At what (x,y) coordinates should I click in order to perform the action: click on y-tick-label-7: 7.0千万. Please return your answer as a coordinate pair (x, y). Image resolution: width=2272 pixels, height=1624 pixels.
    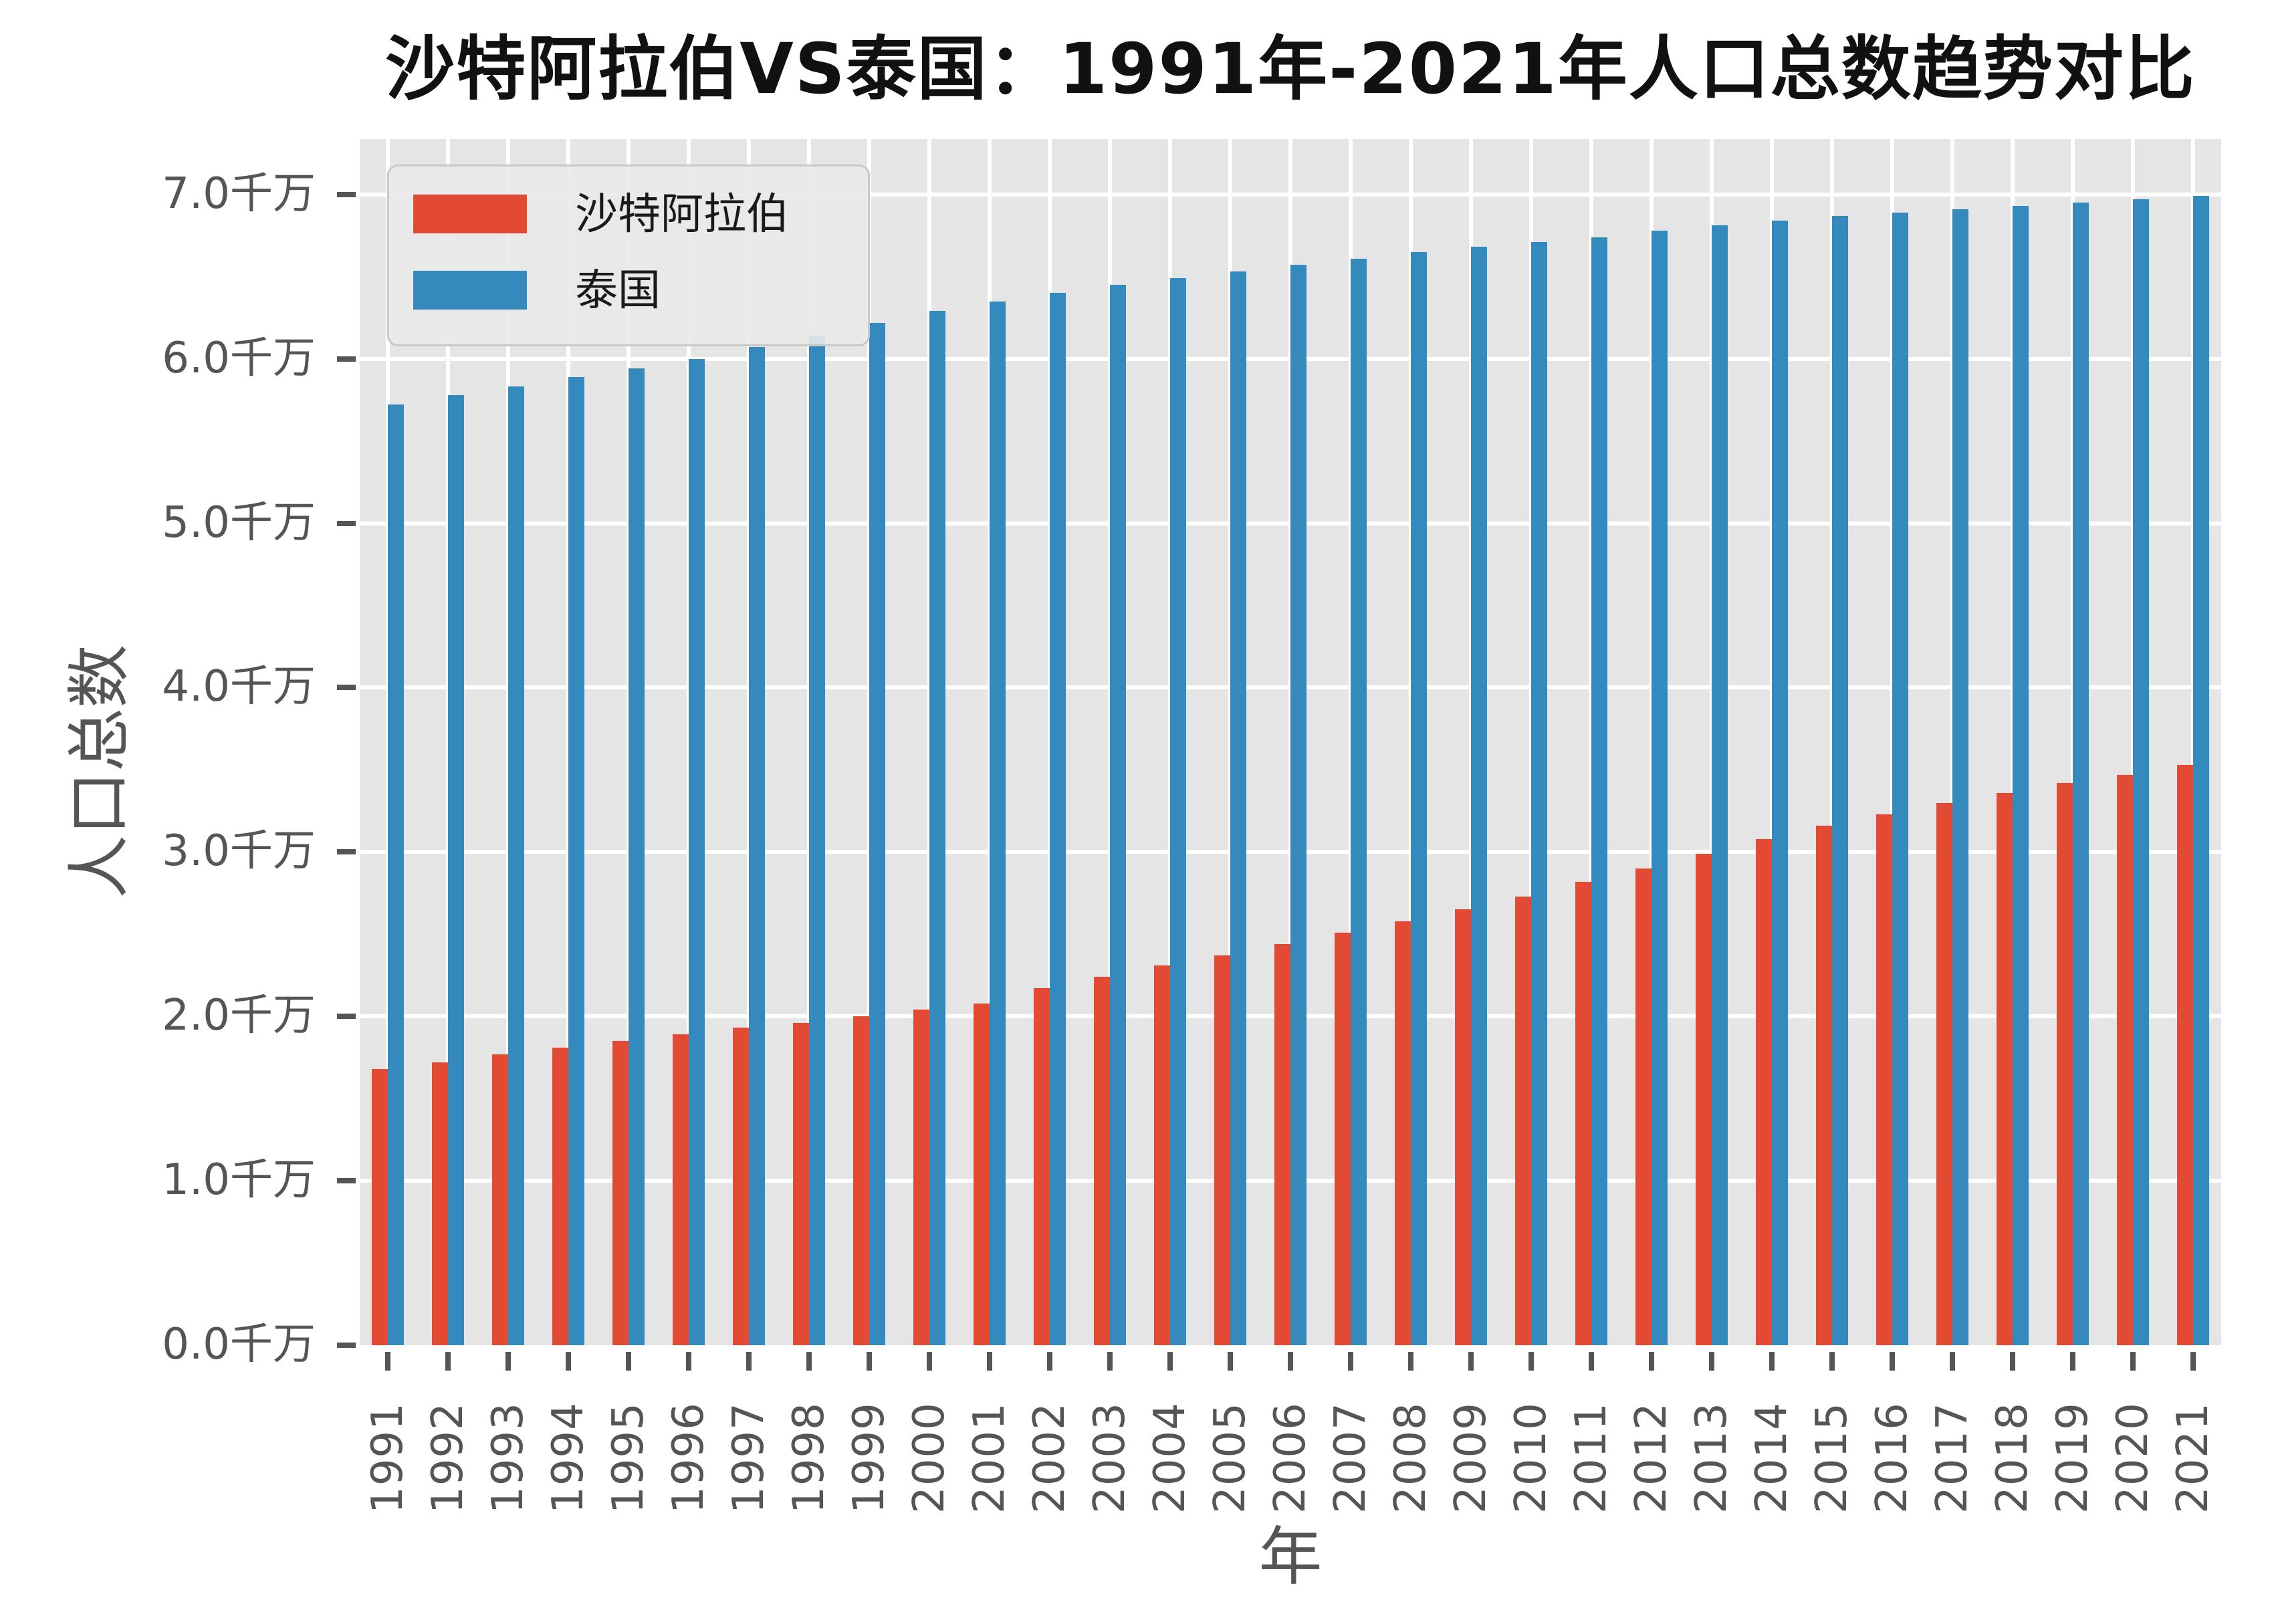
    Looking at the image, I should click on (239, 193).